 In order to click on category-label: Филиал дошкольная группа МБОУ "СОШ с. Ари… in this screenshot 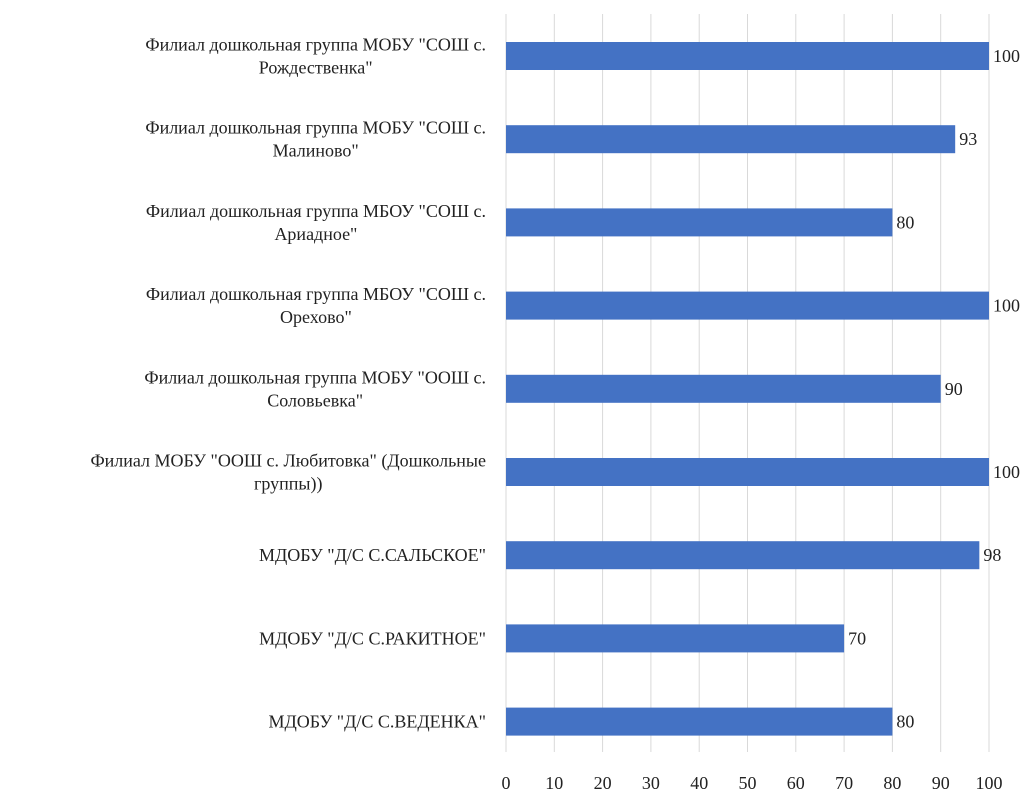, I will do `click(316, 222)`.